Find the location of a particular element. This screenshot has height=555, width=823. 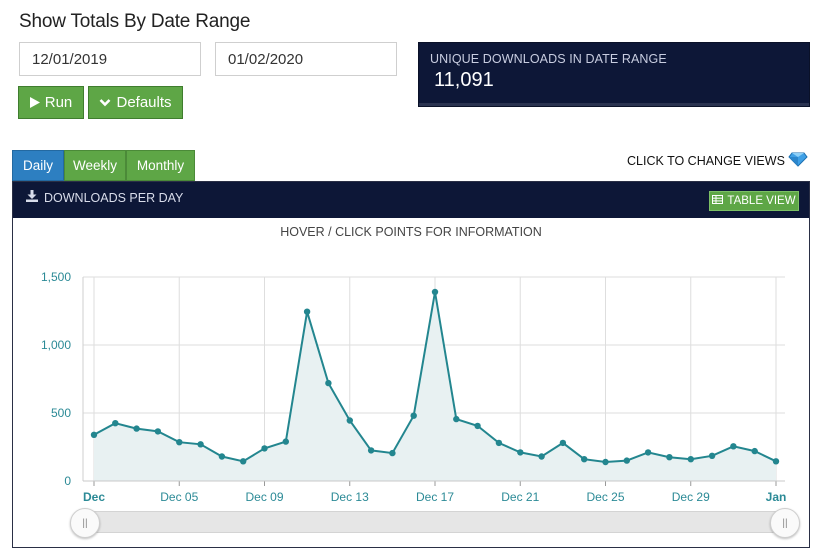

defaults-button: Defaults is located at coordinates (135, 102).